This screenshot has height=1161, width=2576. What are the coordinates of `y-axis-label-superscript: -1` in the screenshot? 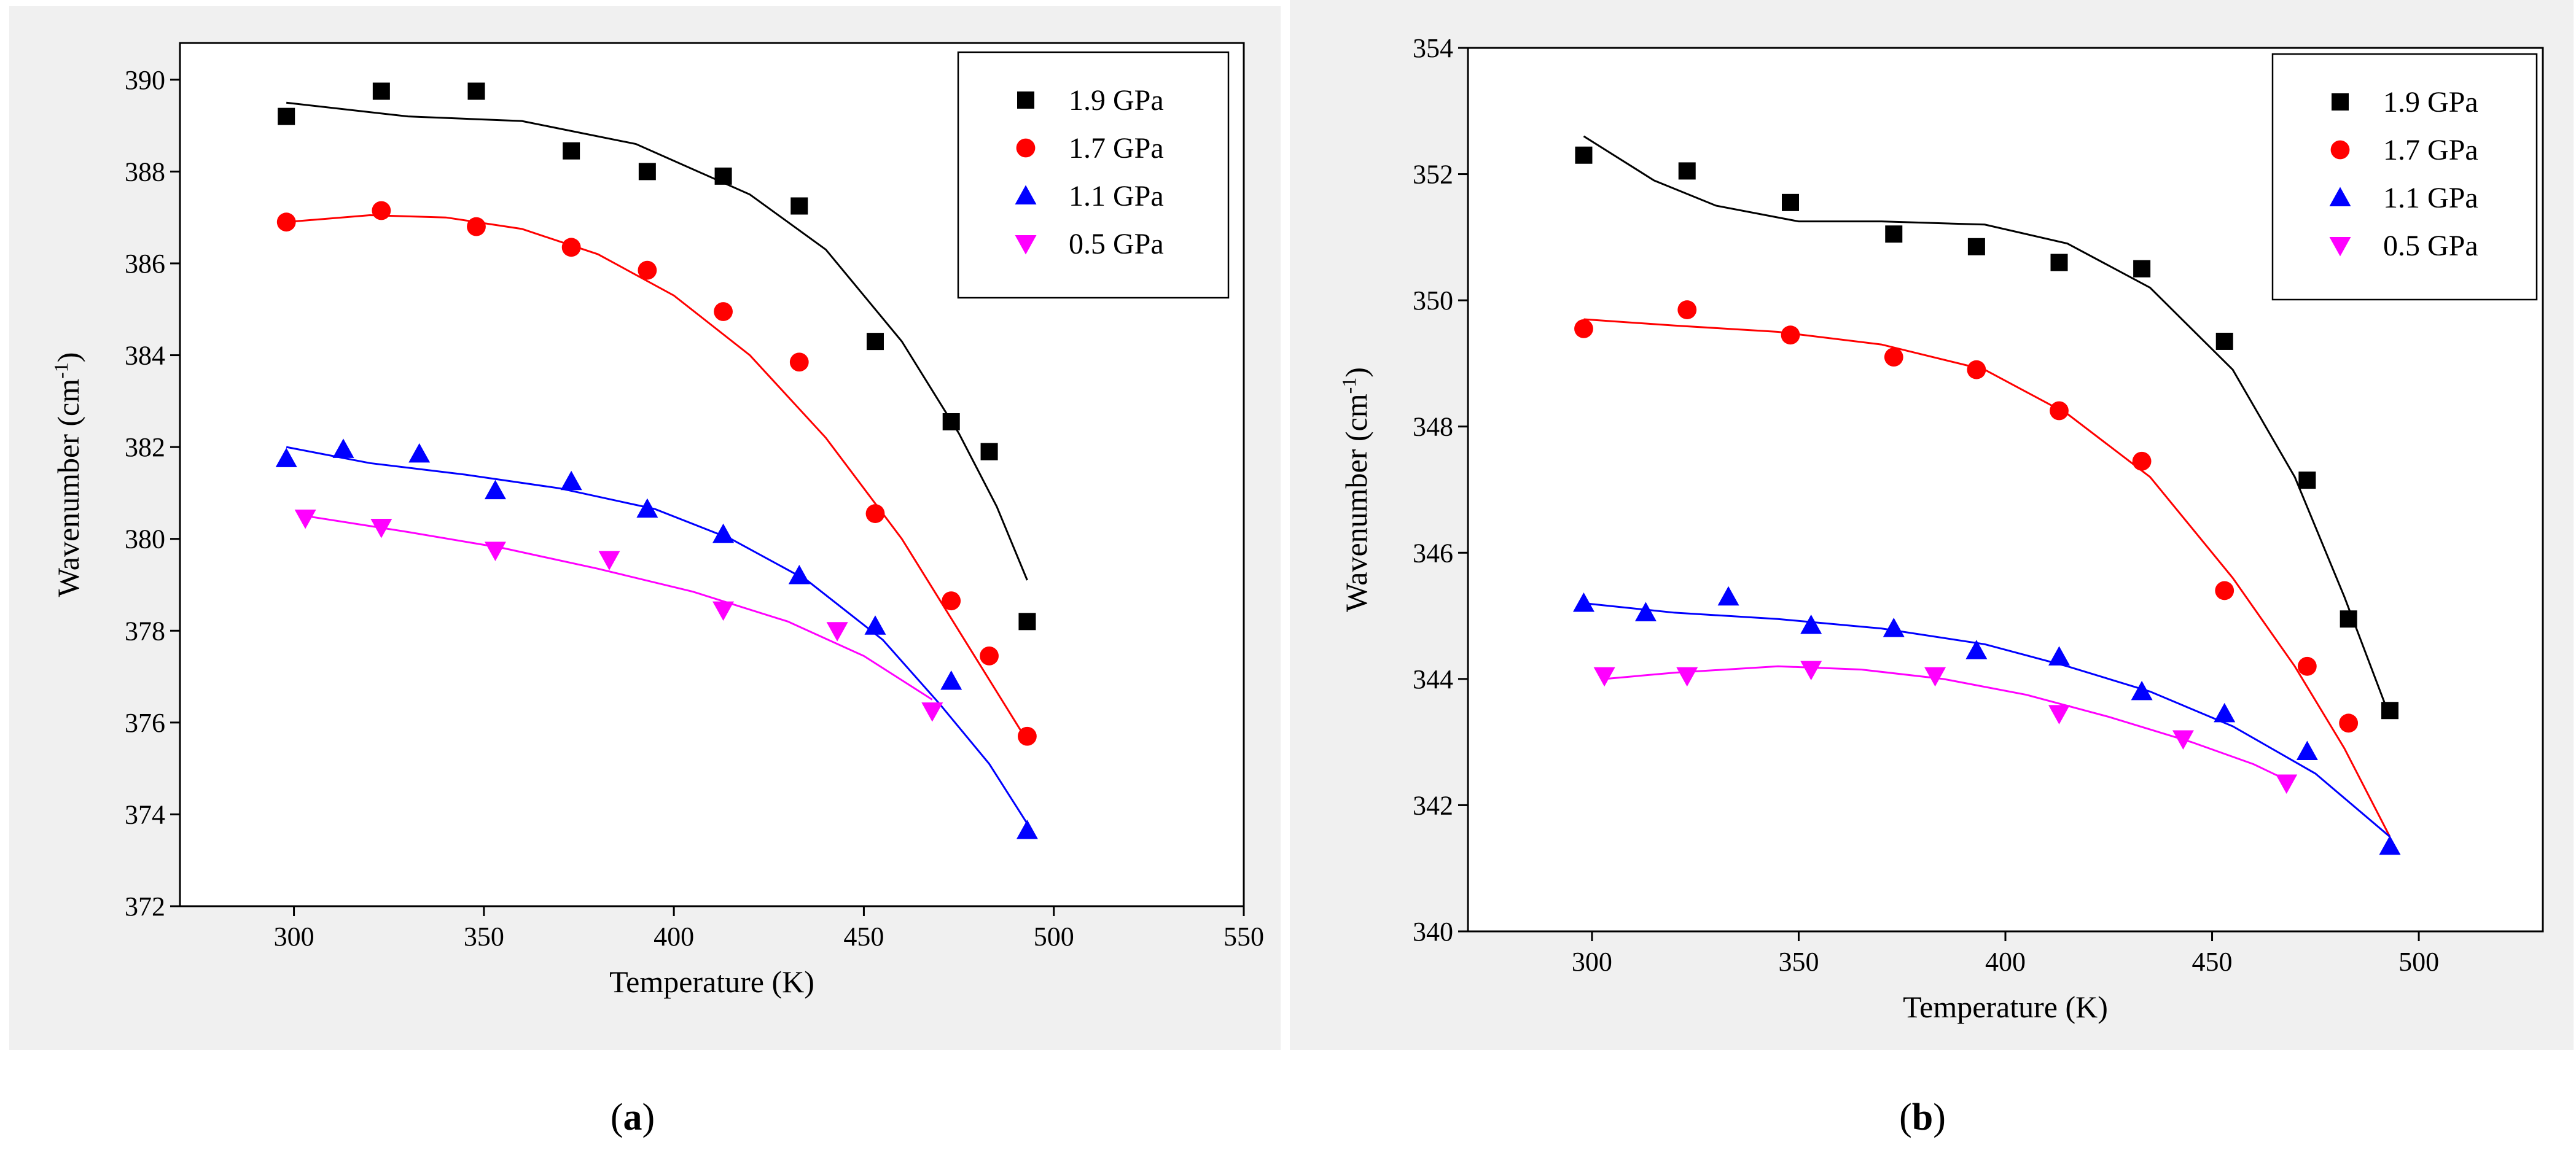 It's located at (1349, 386).